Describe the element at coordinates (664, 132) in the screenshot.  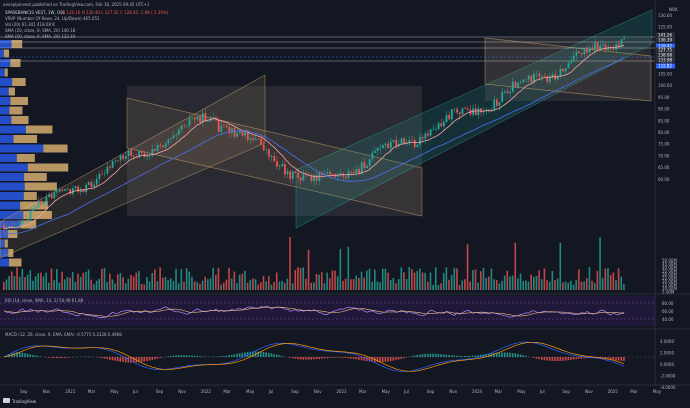
I see `price-tick: 80.00` at that location.